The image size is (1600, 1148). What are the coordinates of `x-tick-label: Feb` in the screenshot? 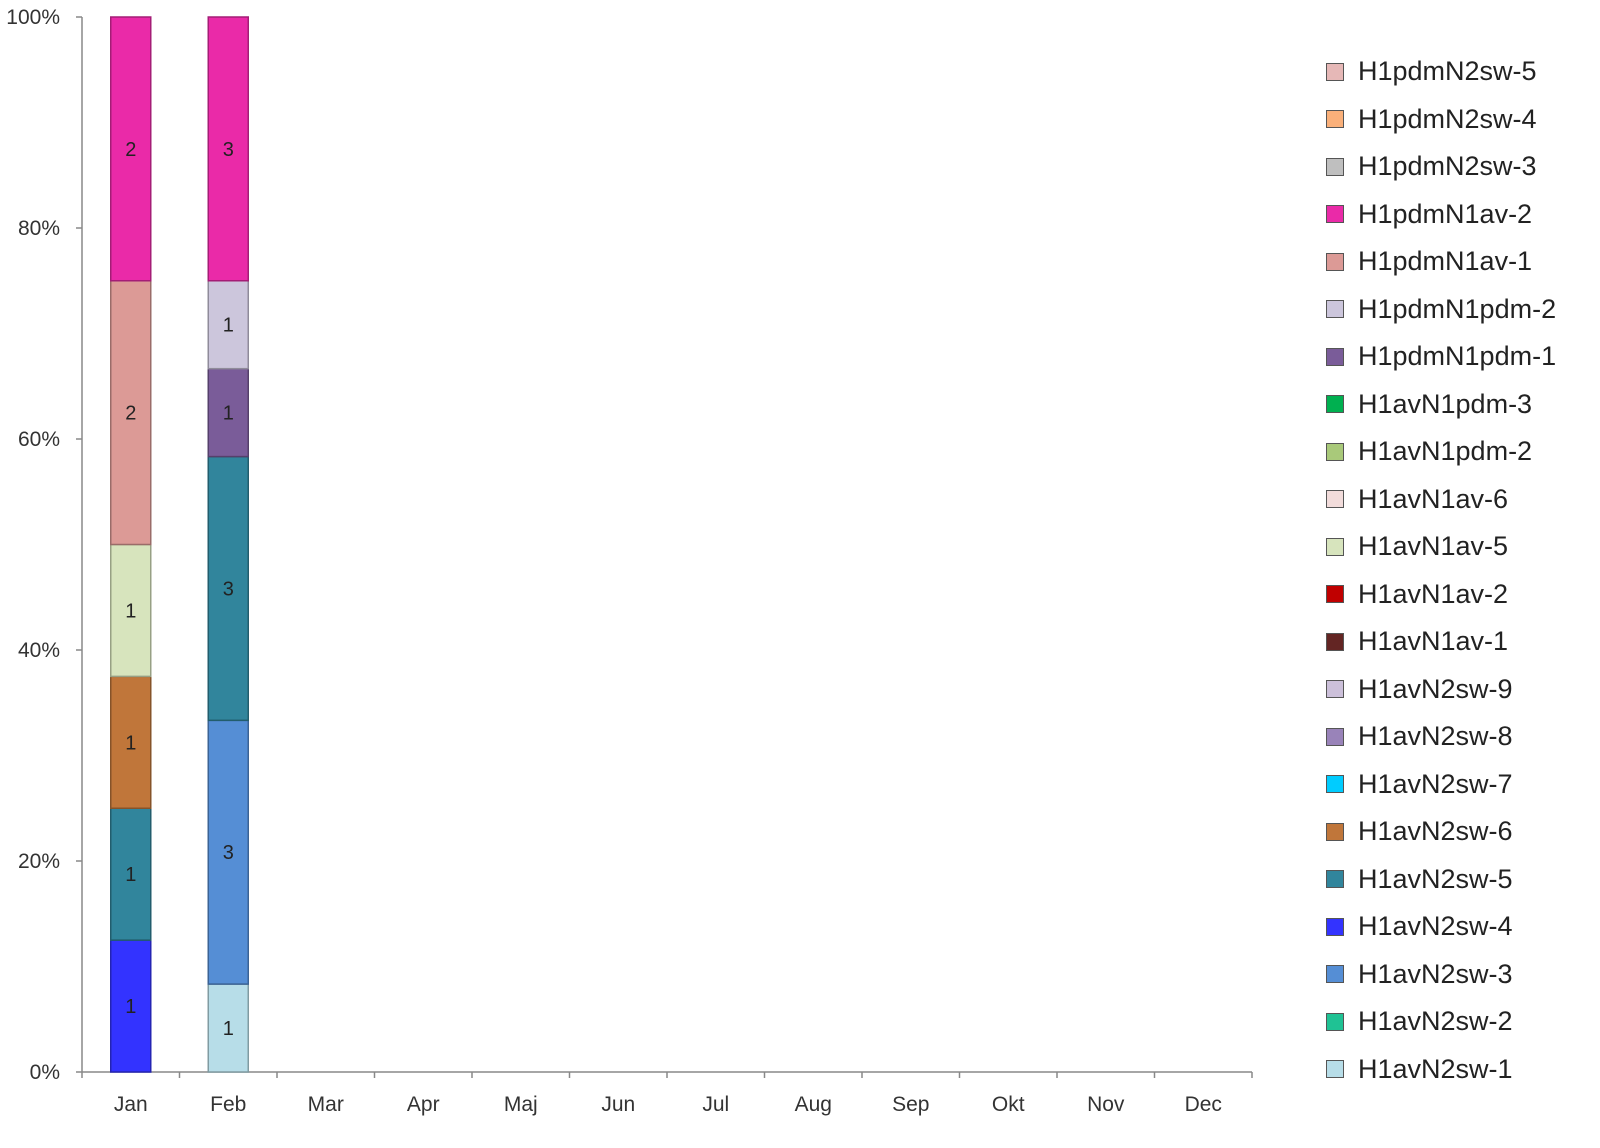 It's located at (228, 1104).